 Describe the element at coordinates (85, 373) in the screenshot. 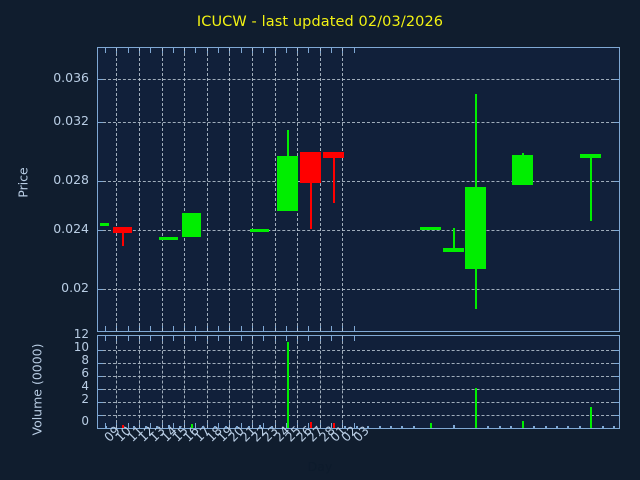

I see `volume-tick-label: 6` at that location.